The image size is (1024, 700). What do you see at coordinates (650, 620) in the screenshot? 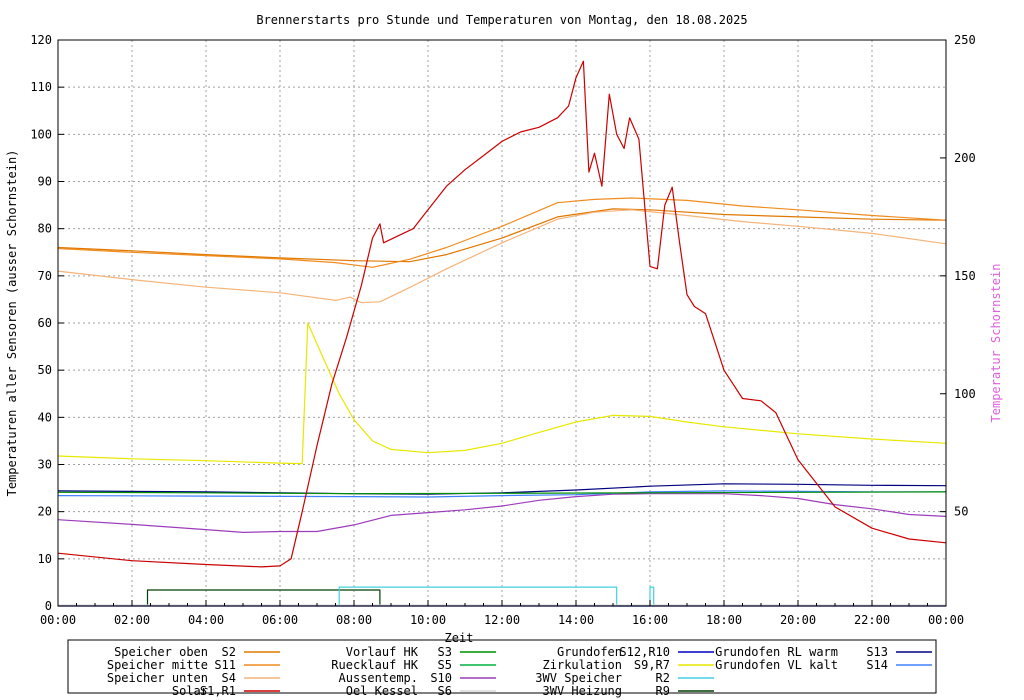
I see `x-tick-label: 16:00` at bounding box center [650, 620].